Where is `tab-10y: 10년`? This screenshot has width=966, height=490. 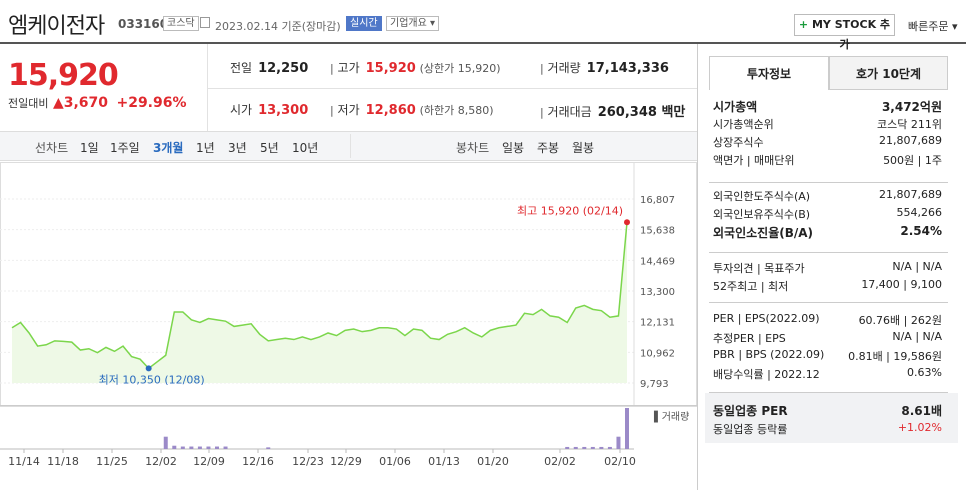
tab-10y: 10년 is located at coordinates (305, 148).